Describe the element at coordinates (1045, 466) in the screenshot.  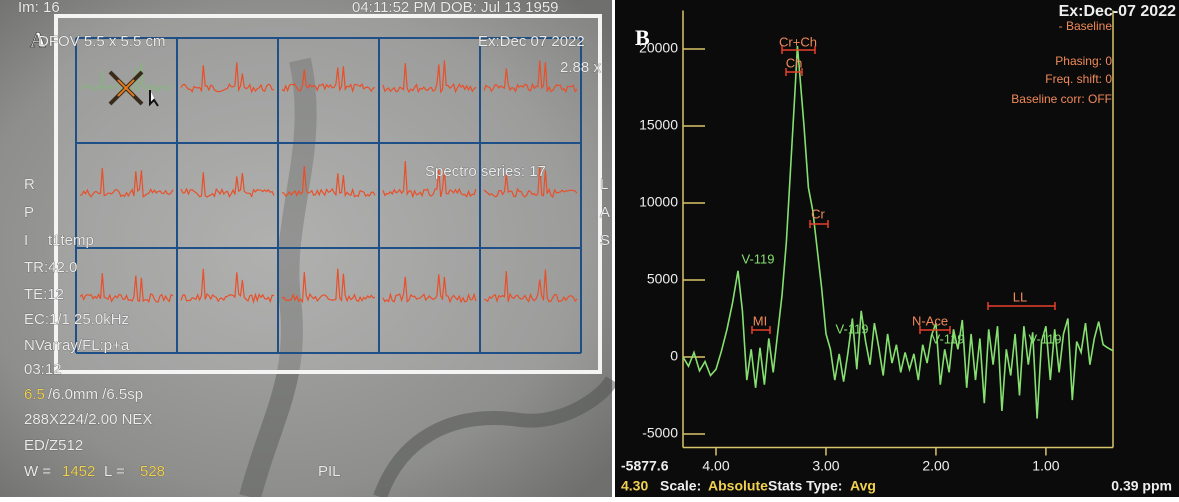
I see `x-tick-label: 1.00` at that location.